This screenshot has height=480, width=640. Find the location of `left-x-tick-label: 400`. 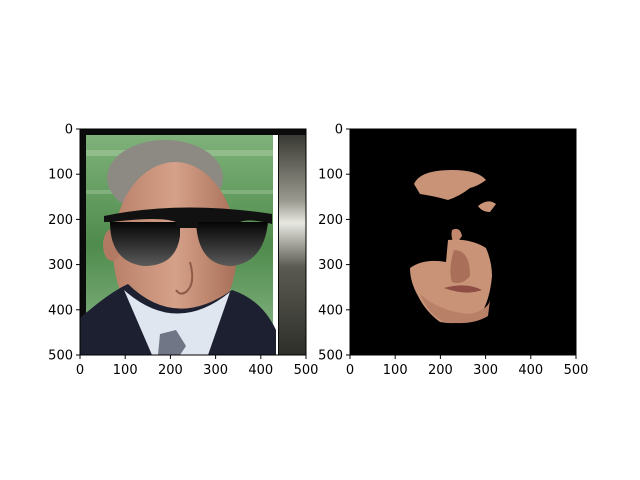

left-x-tick-label: 400 is located at coordinates (260, 370).